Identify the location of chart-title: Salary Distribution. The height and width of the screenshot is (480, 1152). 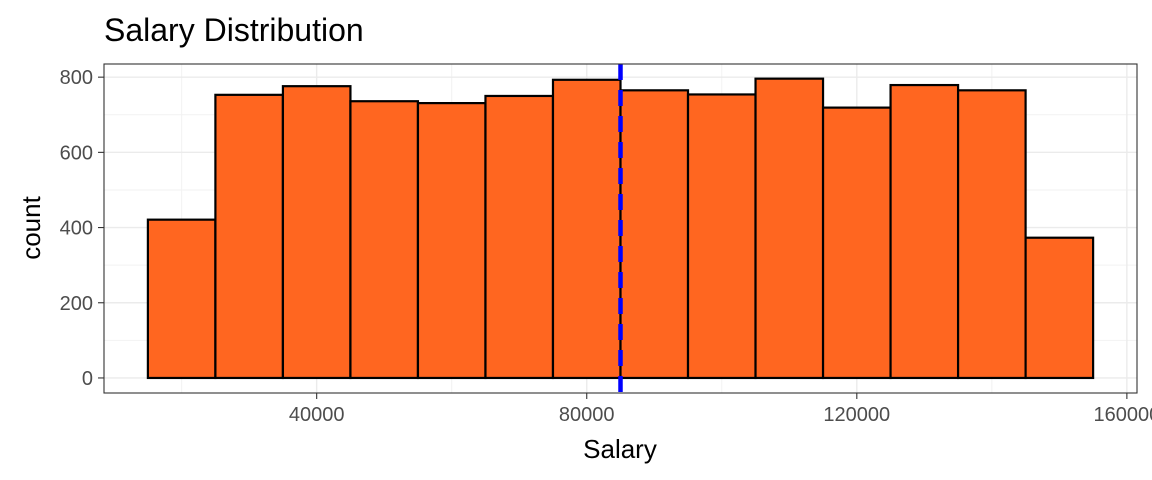
(234, 30).